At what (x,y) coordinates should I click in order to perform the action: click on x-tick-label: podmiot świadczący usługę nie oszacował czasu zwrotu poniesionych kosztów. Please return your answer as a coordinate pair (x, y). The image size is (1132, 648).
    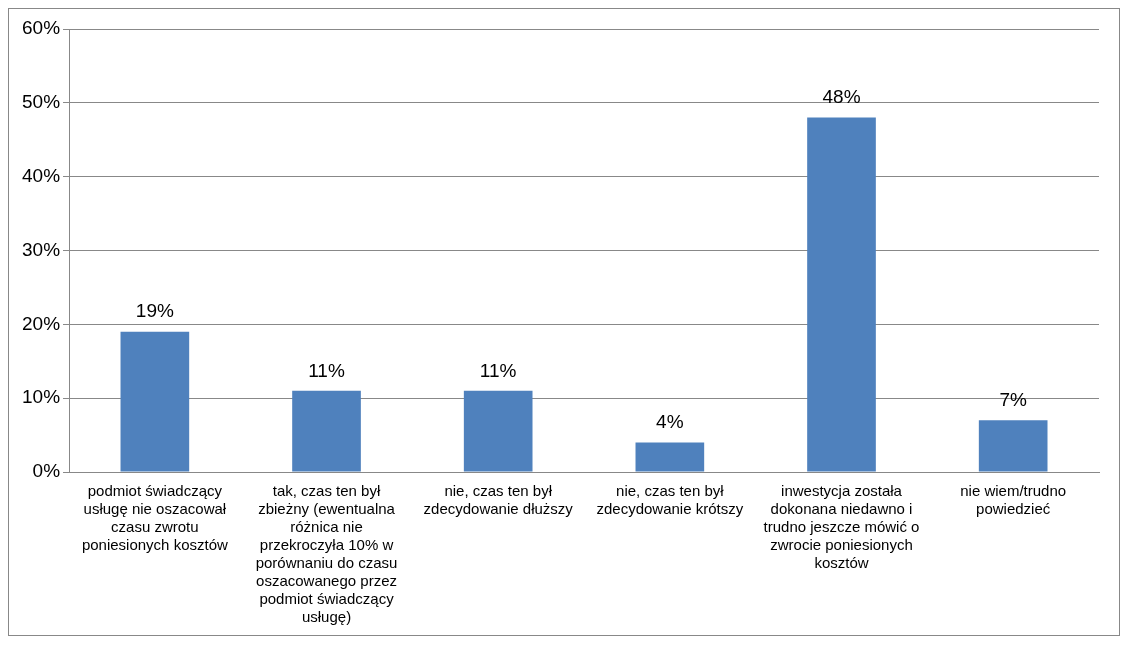
    Looking at the image, I should click on (154, 518).